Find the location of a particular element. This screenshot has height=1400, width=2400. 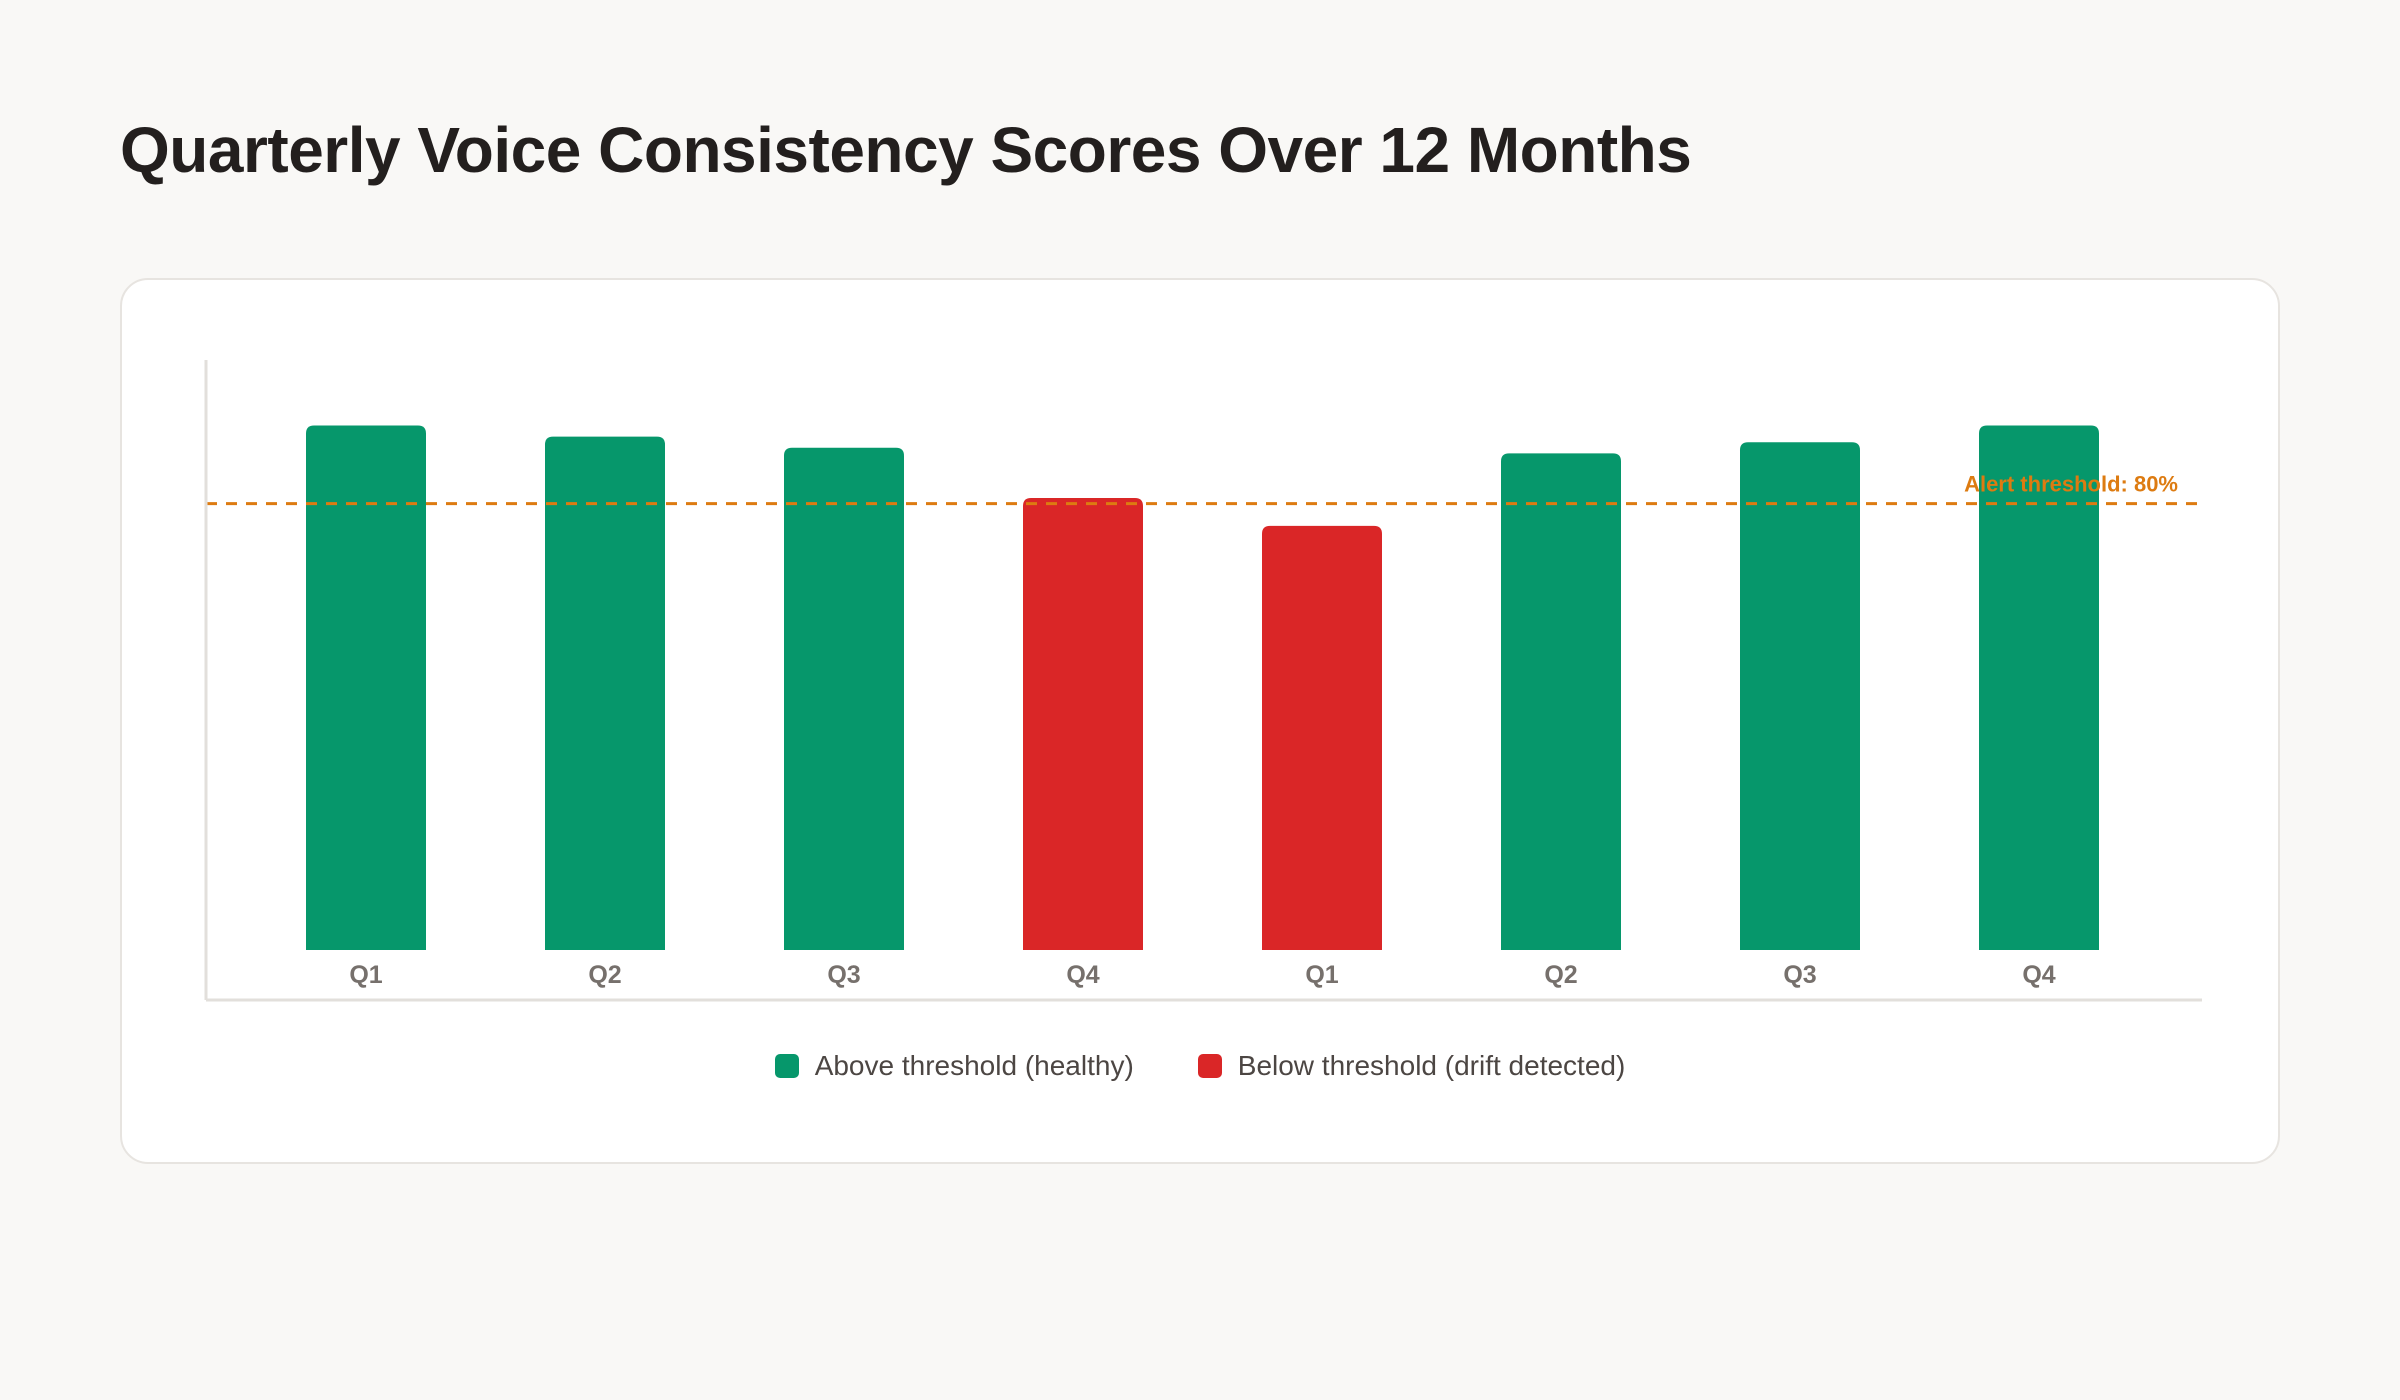

tick-labels-layer: Q1 Q2 Q3 Q4 Q1 Q2 Q3 Q4 is located at coordinates (1202, 975).